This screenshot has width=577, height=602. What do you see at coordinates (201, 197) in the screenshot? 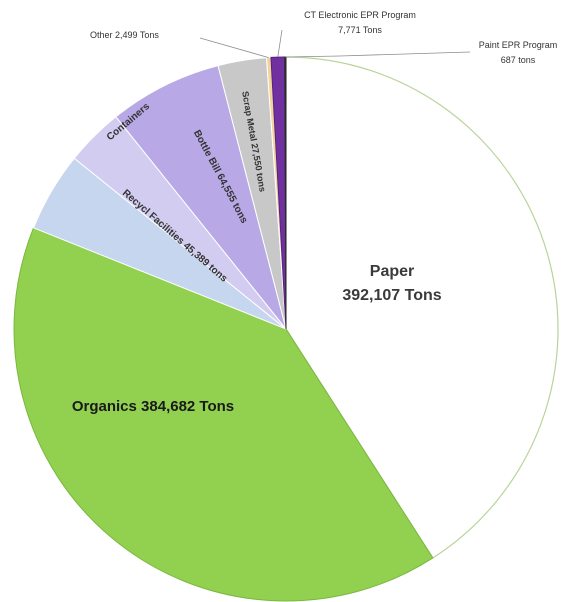
I see `pie-slice-bottle-bill` at bounding box center [201, 197].